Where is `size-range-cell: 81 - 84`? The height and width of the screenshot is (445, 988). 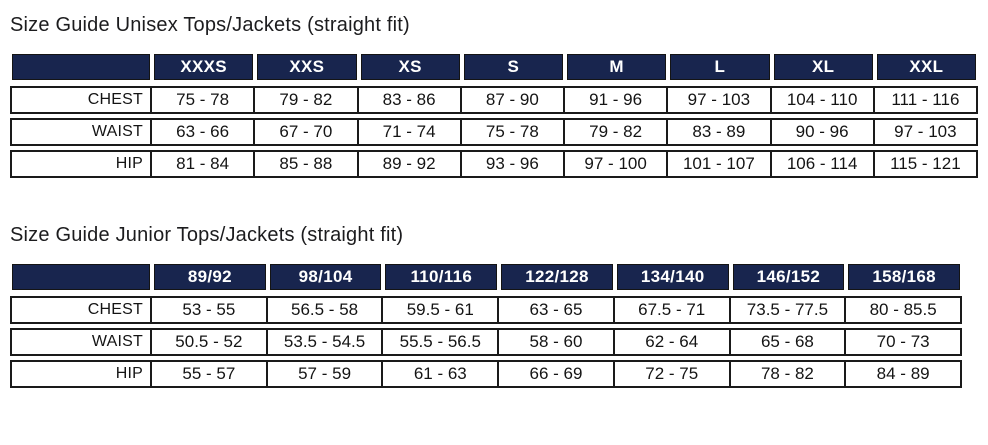 size-range-cell: 81 - 84 is located at coordinates (201, 164).